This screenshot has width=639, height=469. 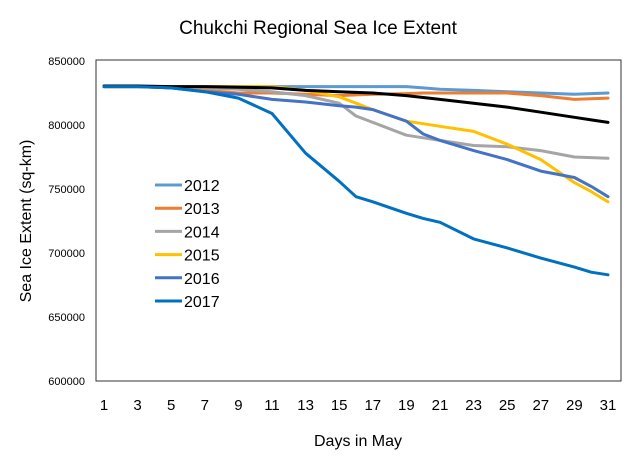 What do you see at coordinates (202, 209) in the screenshot?
I see `legend-label: 2013` at bounding box center [202, 209].